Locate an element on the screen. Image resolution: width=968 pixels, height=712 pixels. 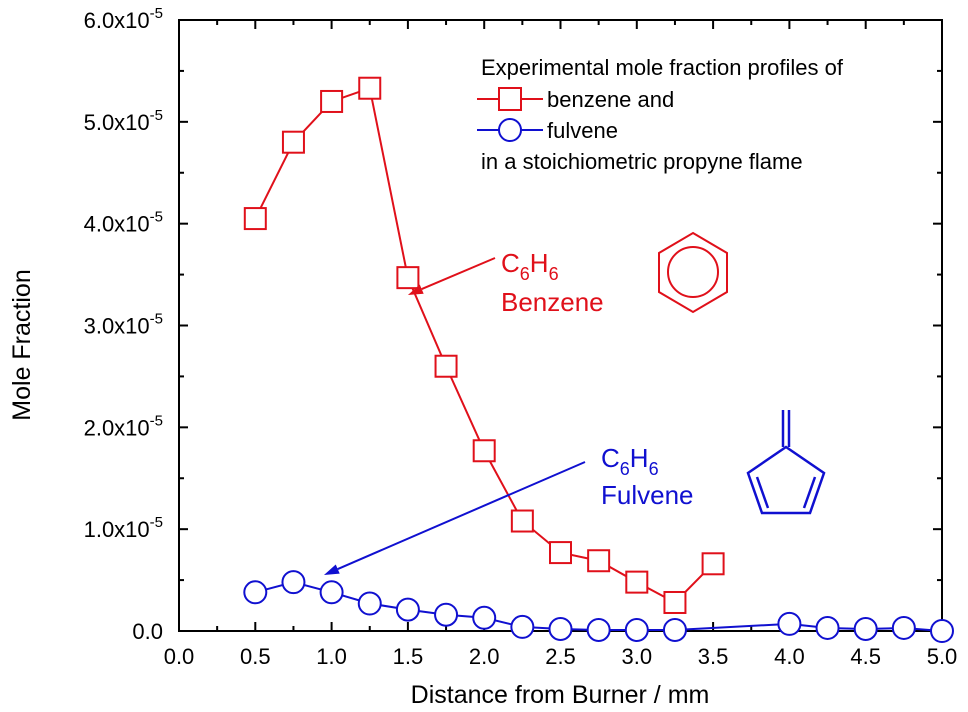
x-axis-label: Distance from Burner / mm is located at coordinates (560, 695).